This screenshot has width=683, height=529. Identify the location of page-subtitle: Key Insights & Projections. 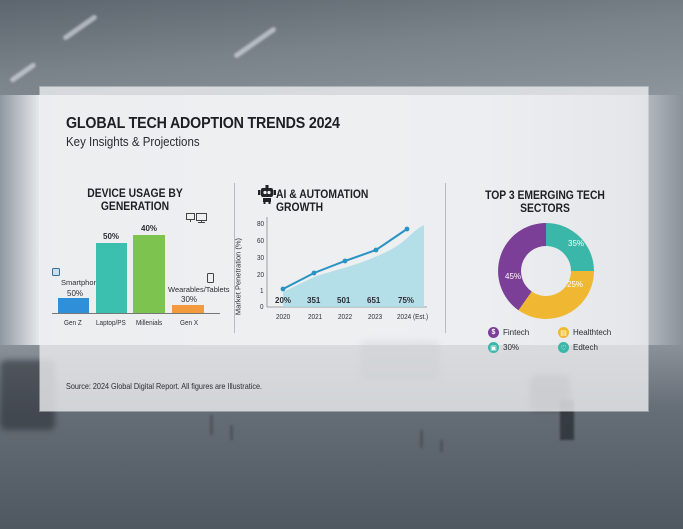
(133, 142).